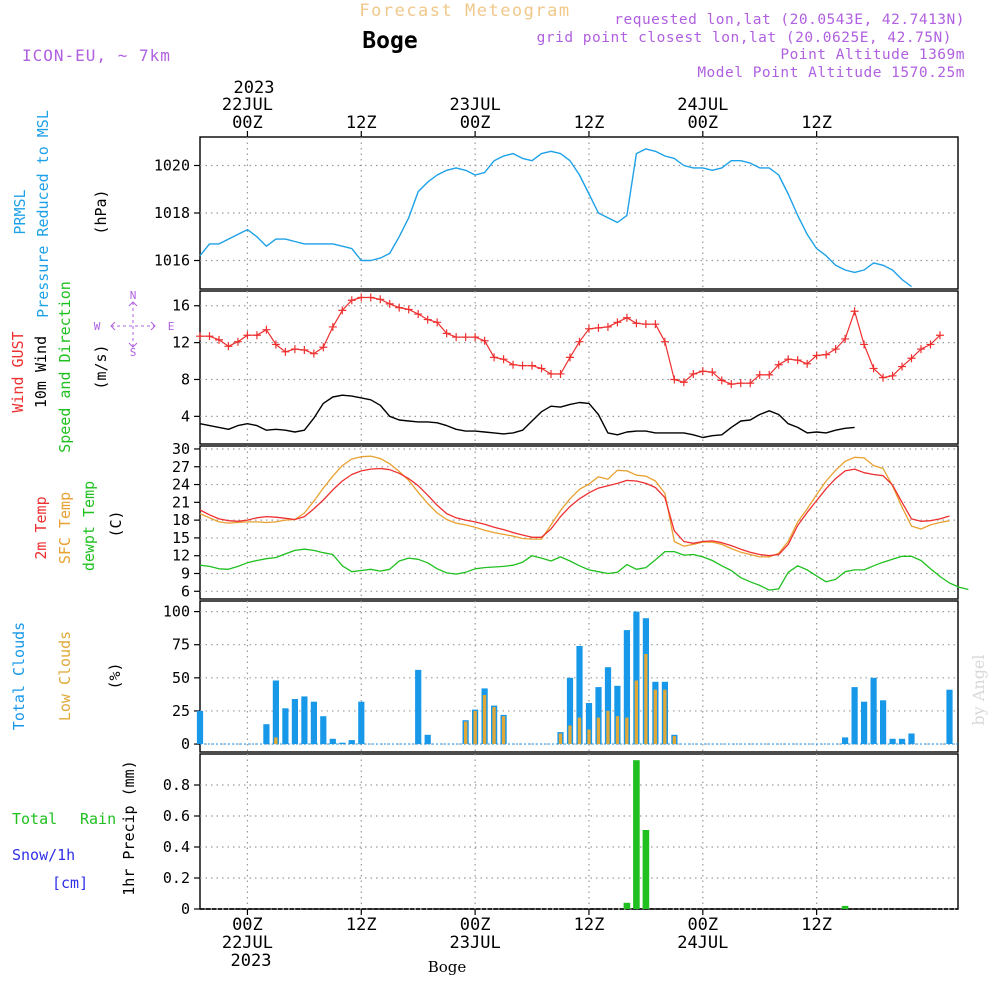 The width and height of the screenshot is (1000, 1000). I want to click on pressure-ytick-label: 1018, so click(172, 213).